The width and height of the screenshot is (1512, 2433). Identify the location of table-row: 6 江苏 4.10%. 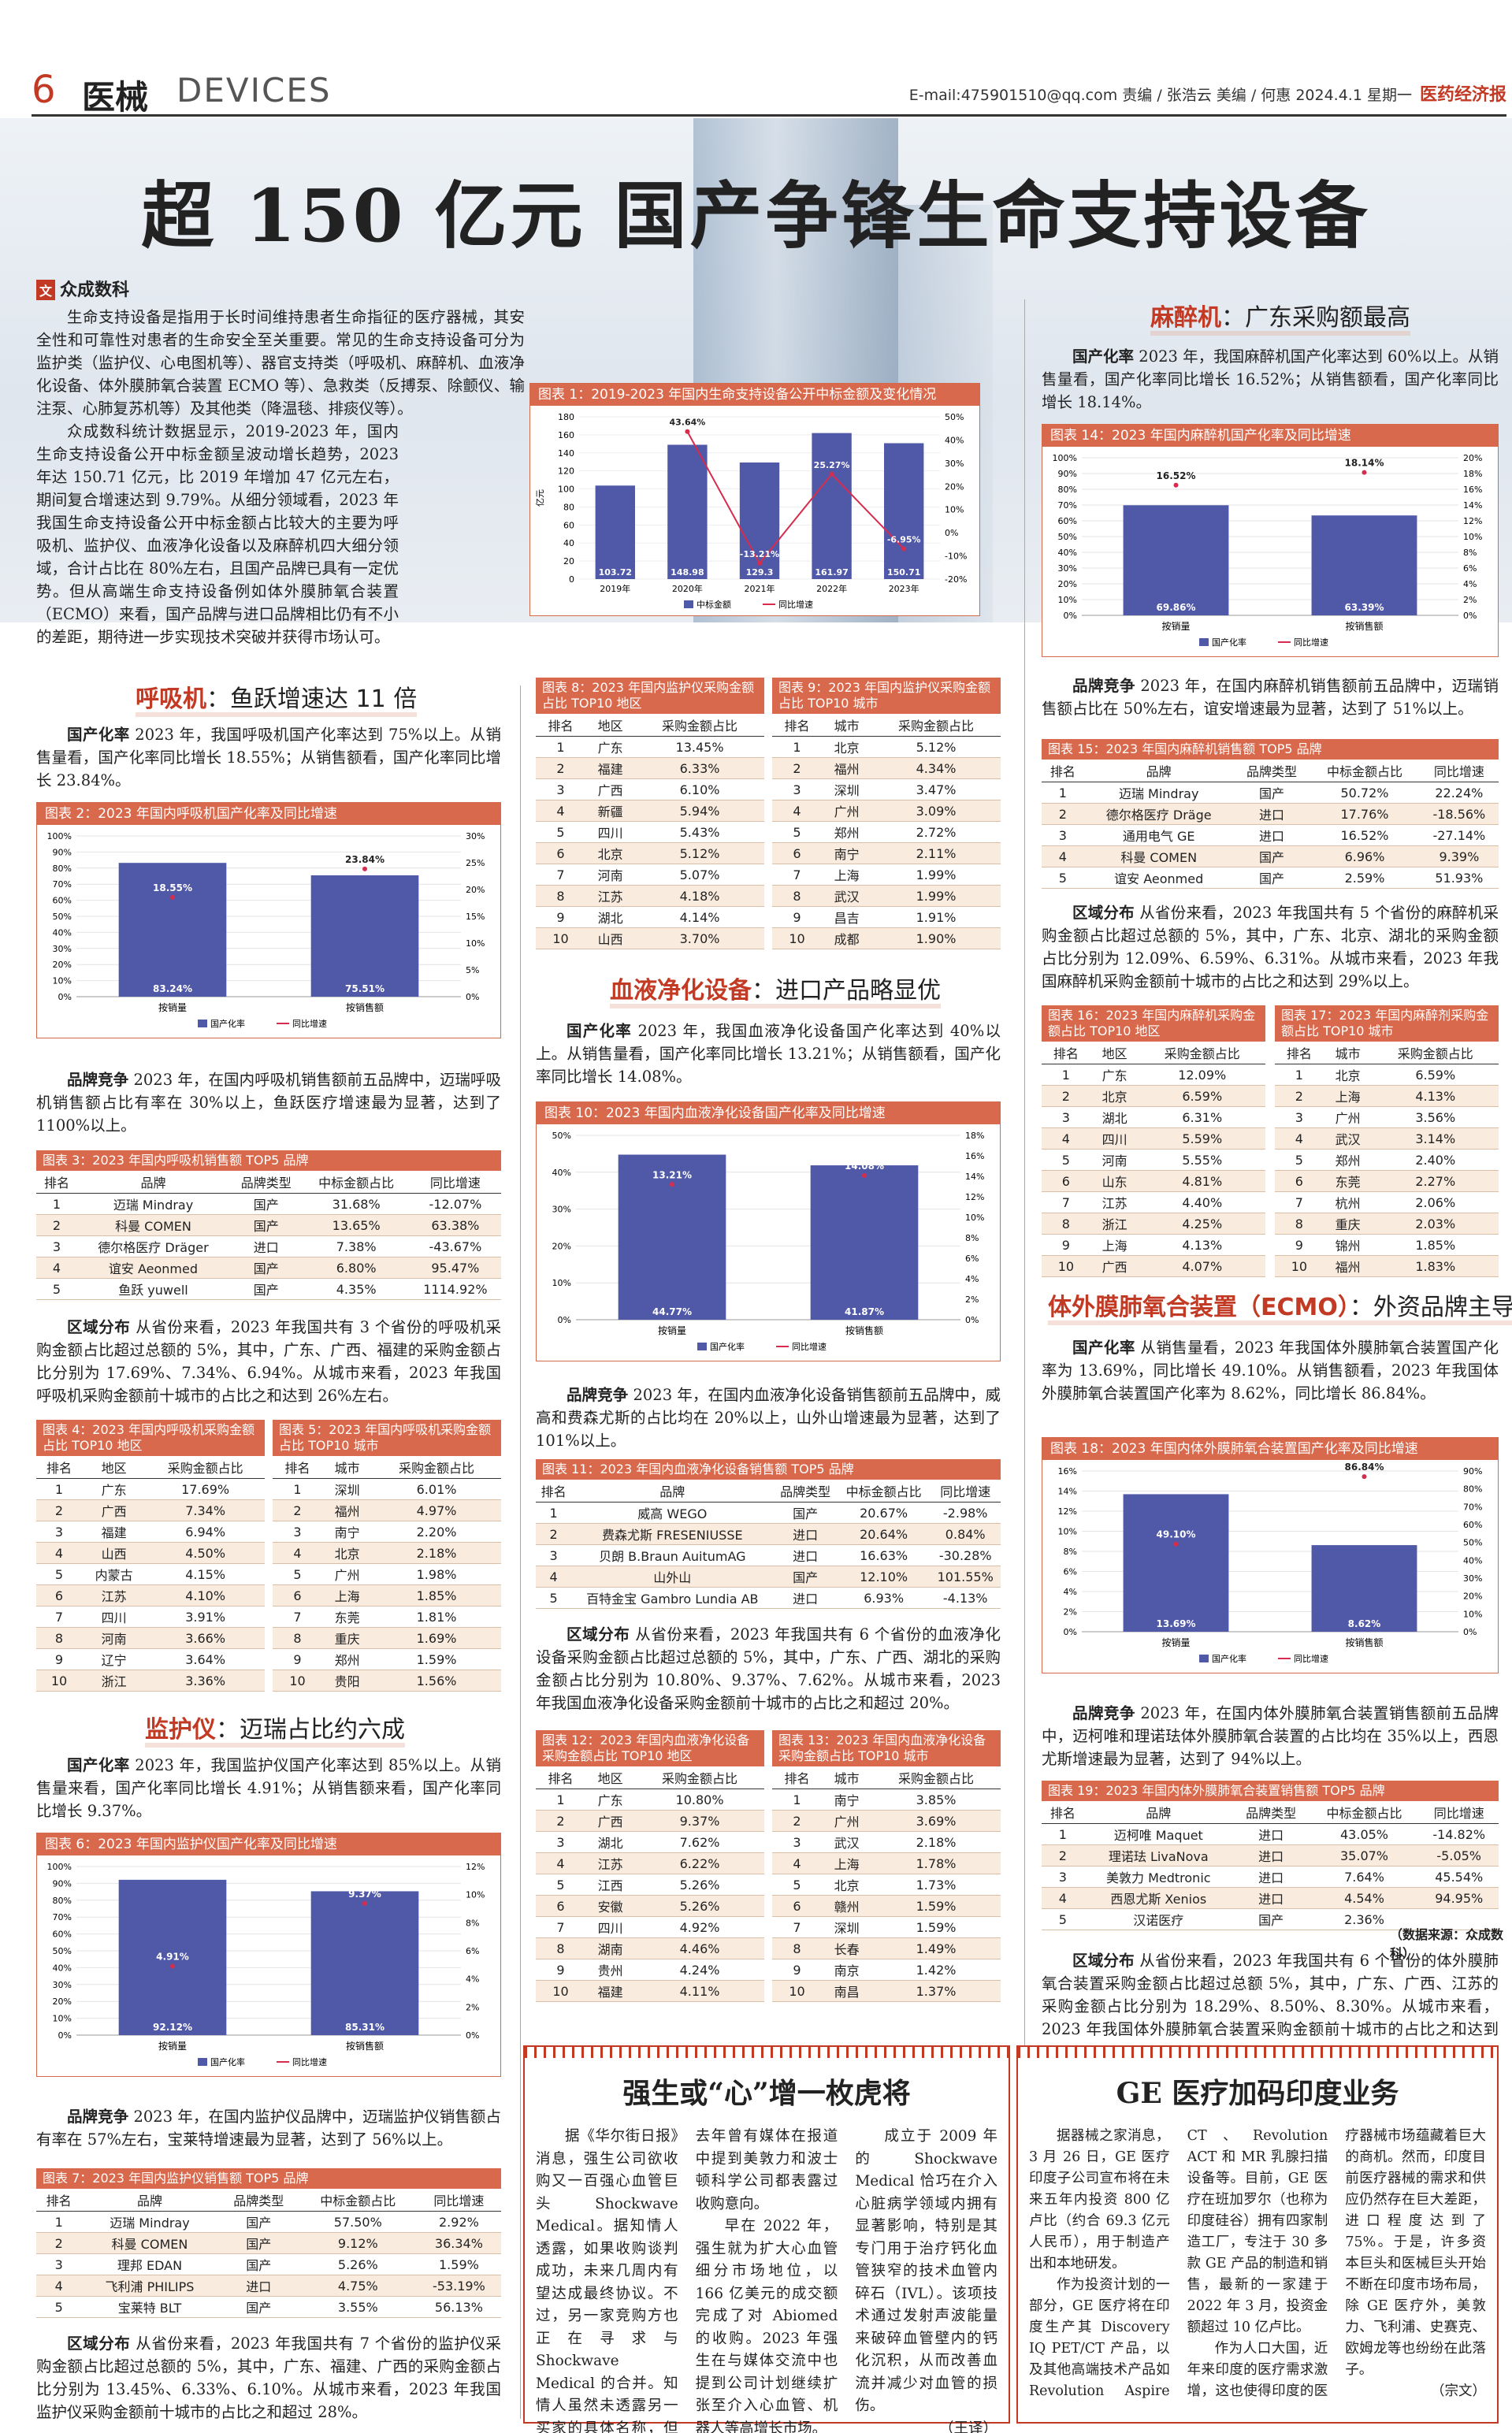
(150, 1595).